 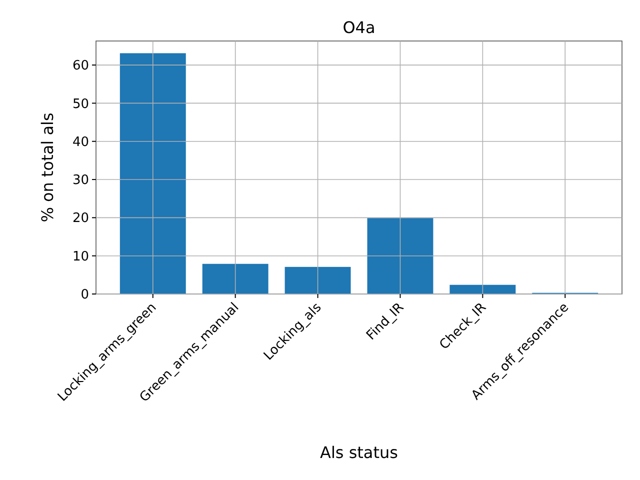 I want to click on y-tick-label: 60, so click(x=80, y=66).